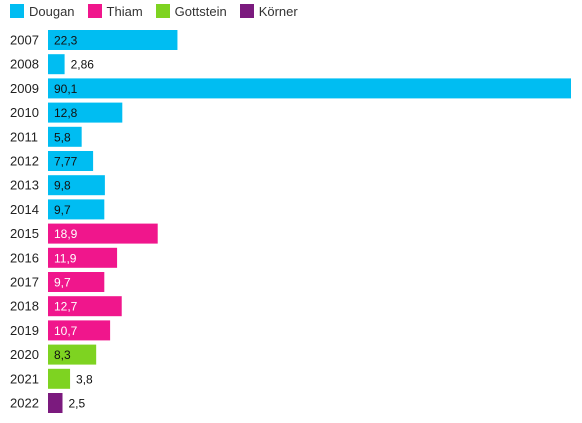 The image size is (582, 423). Describe the element at coordinates (77, 404) in the screenshot. I see `data-label: 2,5` at that location.